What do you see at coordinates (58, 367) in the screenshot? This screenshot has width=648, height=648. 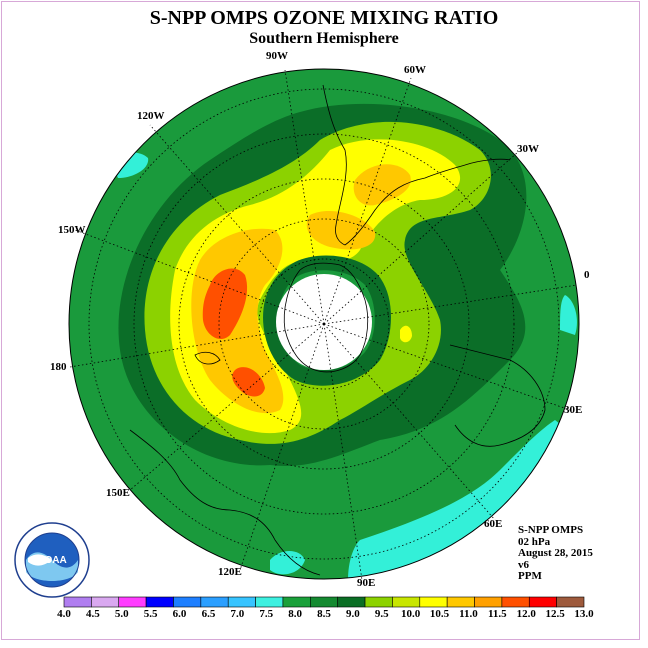 I see `lon-label-180: 180` at bounding box center [58, 367].